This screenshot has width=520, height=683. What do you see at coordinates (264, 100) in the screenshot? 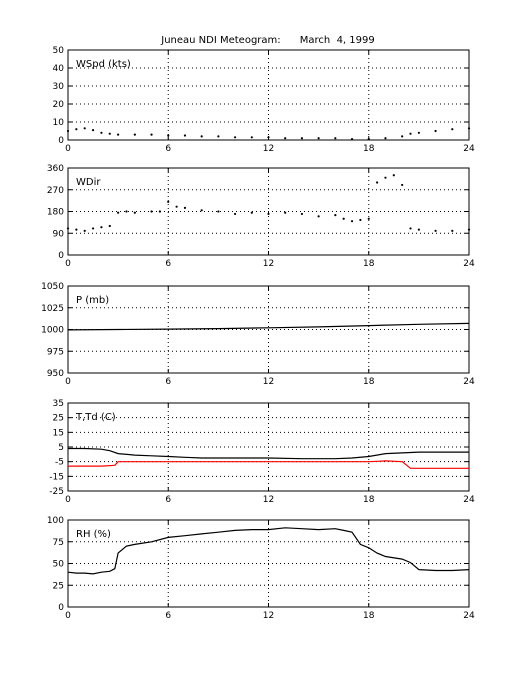
I see `wind-speed-panel: 0 10 20 30 40 50 0 6 12 18 24 WSpd (kts)` at bounding box center [264, 100].